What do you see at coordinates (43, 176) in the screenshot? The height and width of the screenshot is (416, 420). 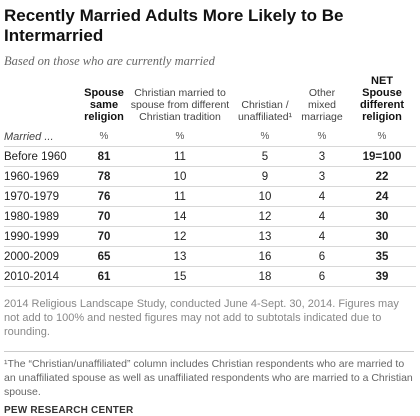 I see `row-label: 1960-1969` at bounding box center [43, 176].